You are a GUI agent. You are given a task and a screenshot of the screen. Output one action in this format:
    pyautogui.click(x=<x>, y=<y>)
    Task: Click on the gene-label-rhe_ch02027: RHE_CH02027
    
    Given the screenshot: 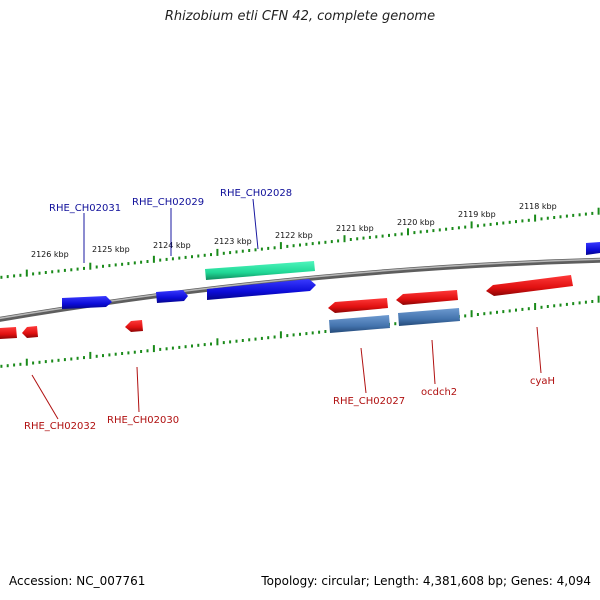 What is the action you would take?
    pyautogui.click(x=369, y=401)
    